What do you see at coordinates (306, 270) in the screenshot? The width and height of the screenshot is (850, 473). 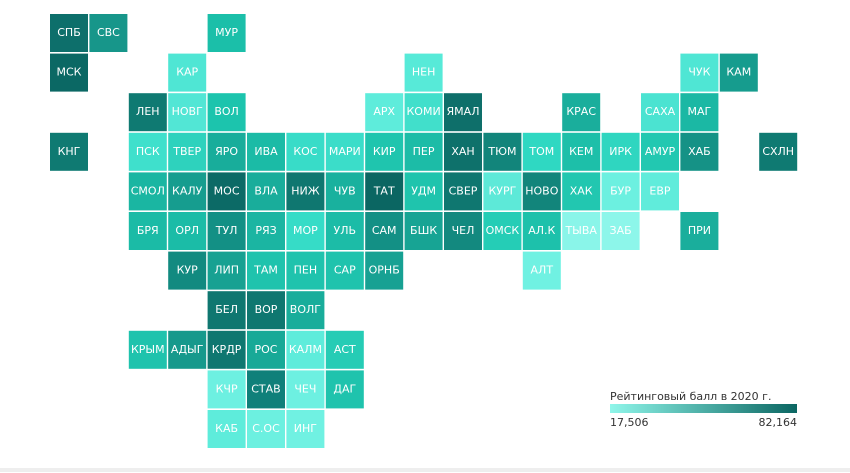 I see `region-label: ПЕН` at bounding box center [306, 270].